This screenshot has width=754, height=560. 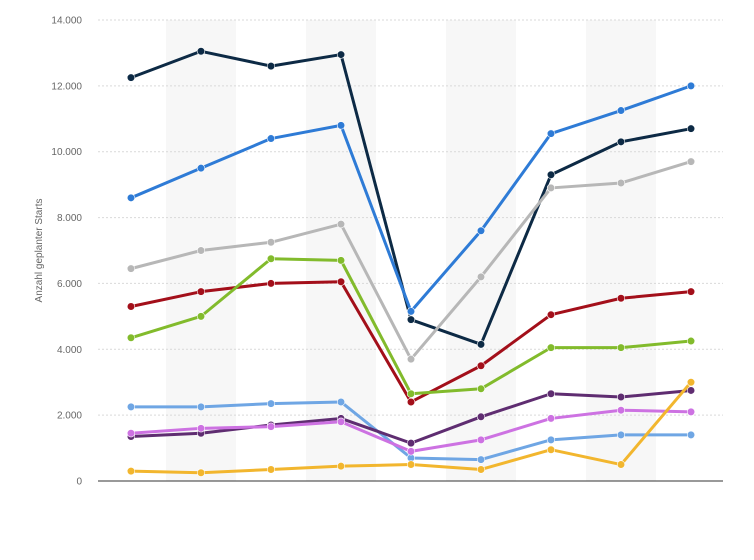 What do you see at coordinates (69, 284) in the screenshot?
I see `y-tick-label: 6.000` at bounding box center [69, 284].